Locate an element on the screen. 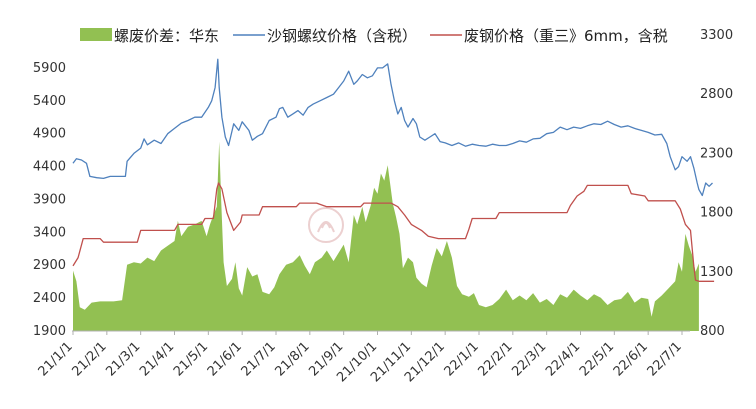 The height and width of the screenshot is (409, 756). x-tick-label-15: 22/3/1 is located at coordinates (529, 359).